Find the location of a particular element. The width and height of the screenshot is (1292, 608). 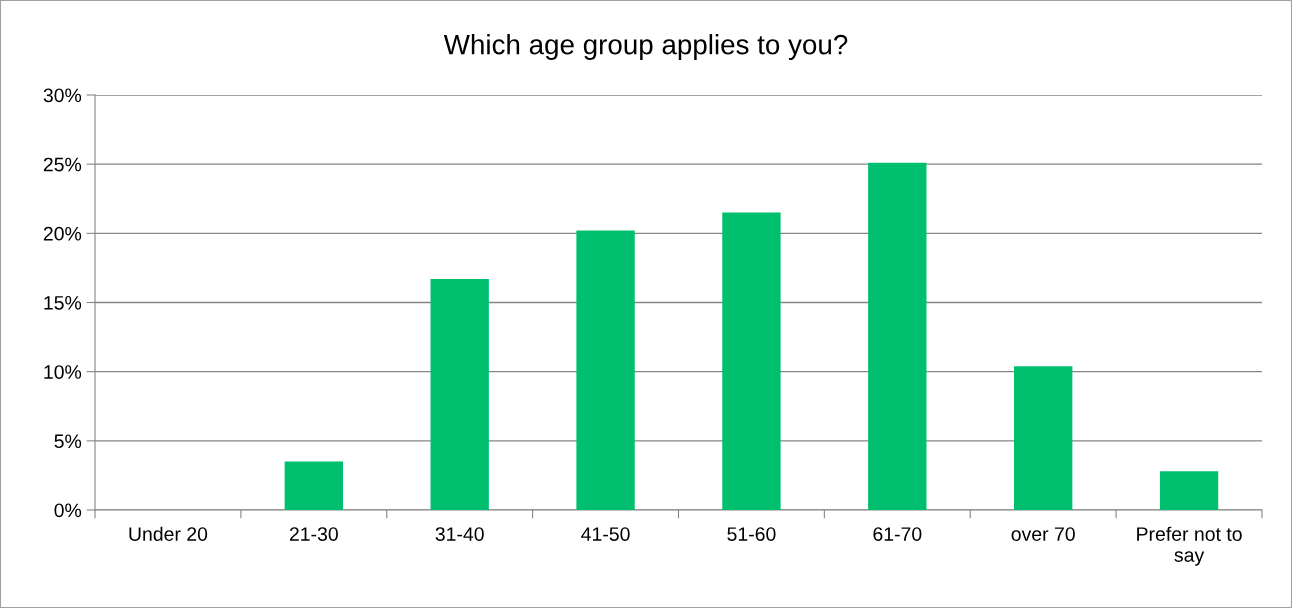

x-tick-label: 21-30 is located at coordinates (313, 534).